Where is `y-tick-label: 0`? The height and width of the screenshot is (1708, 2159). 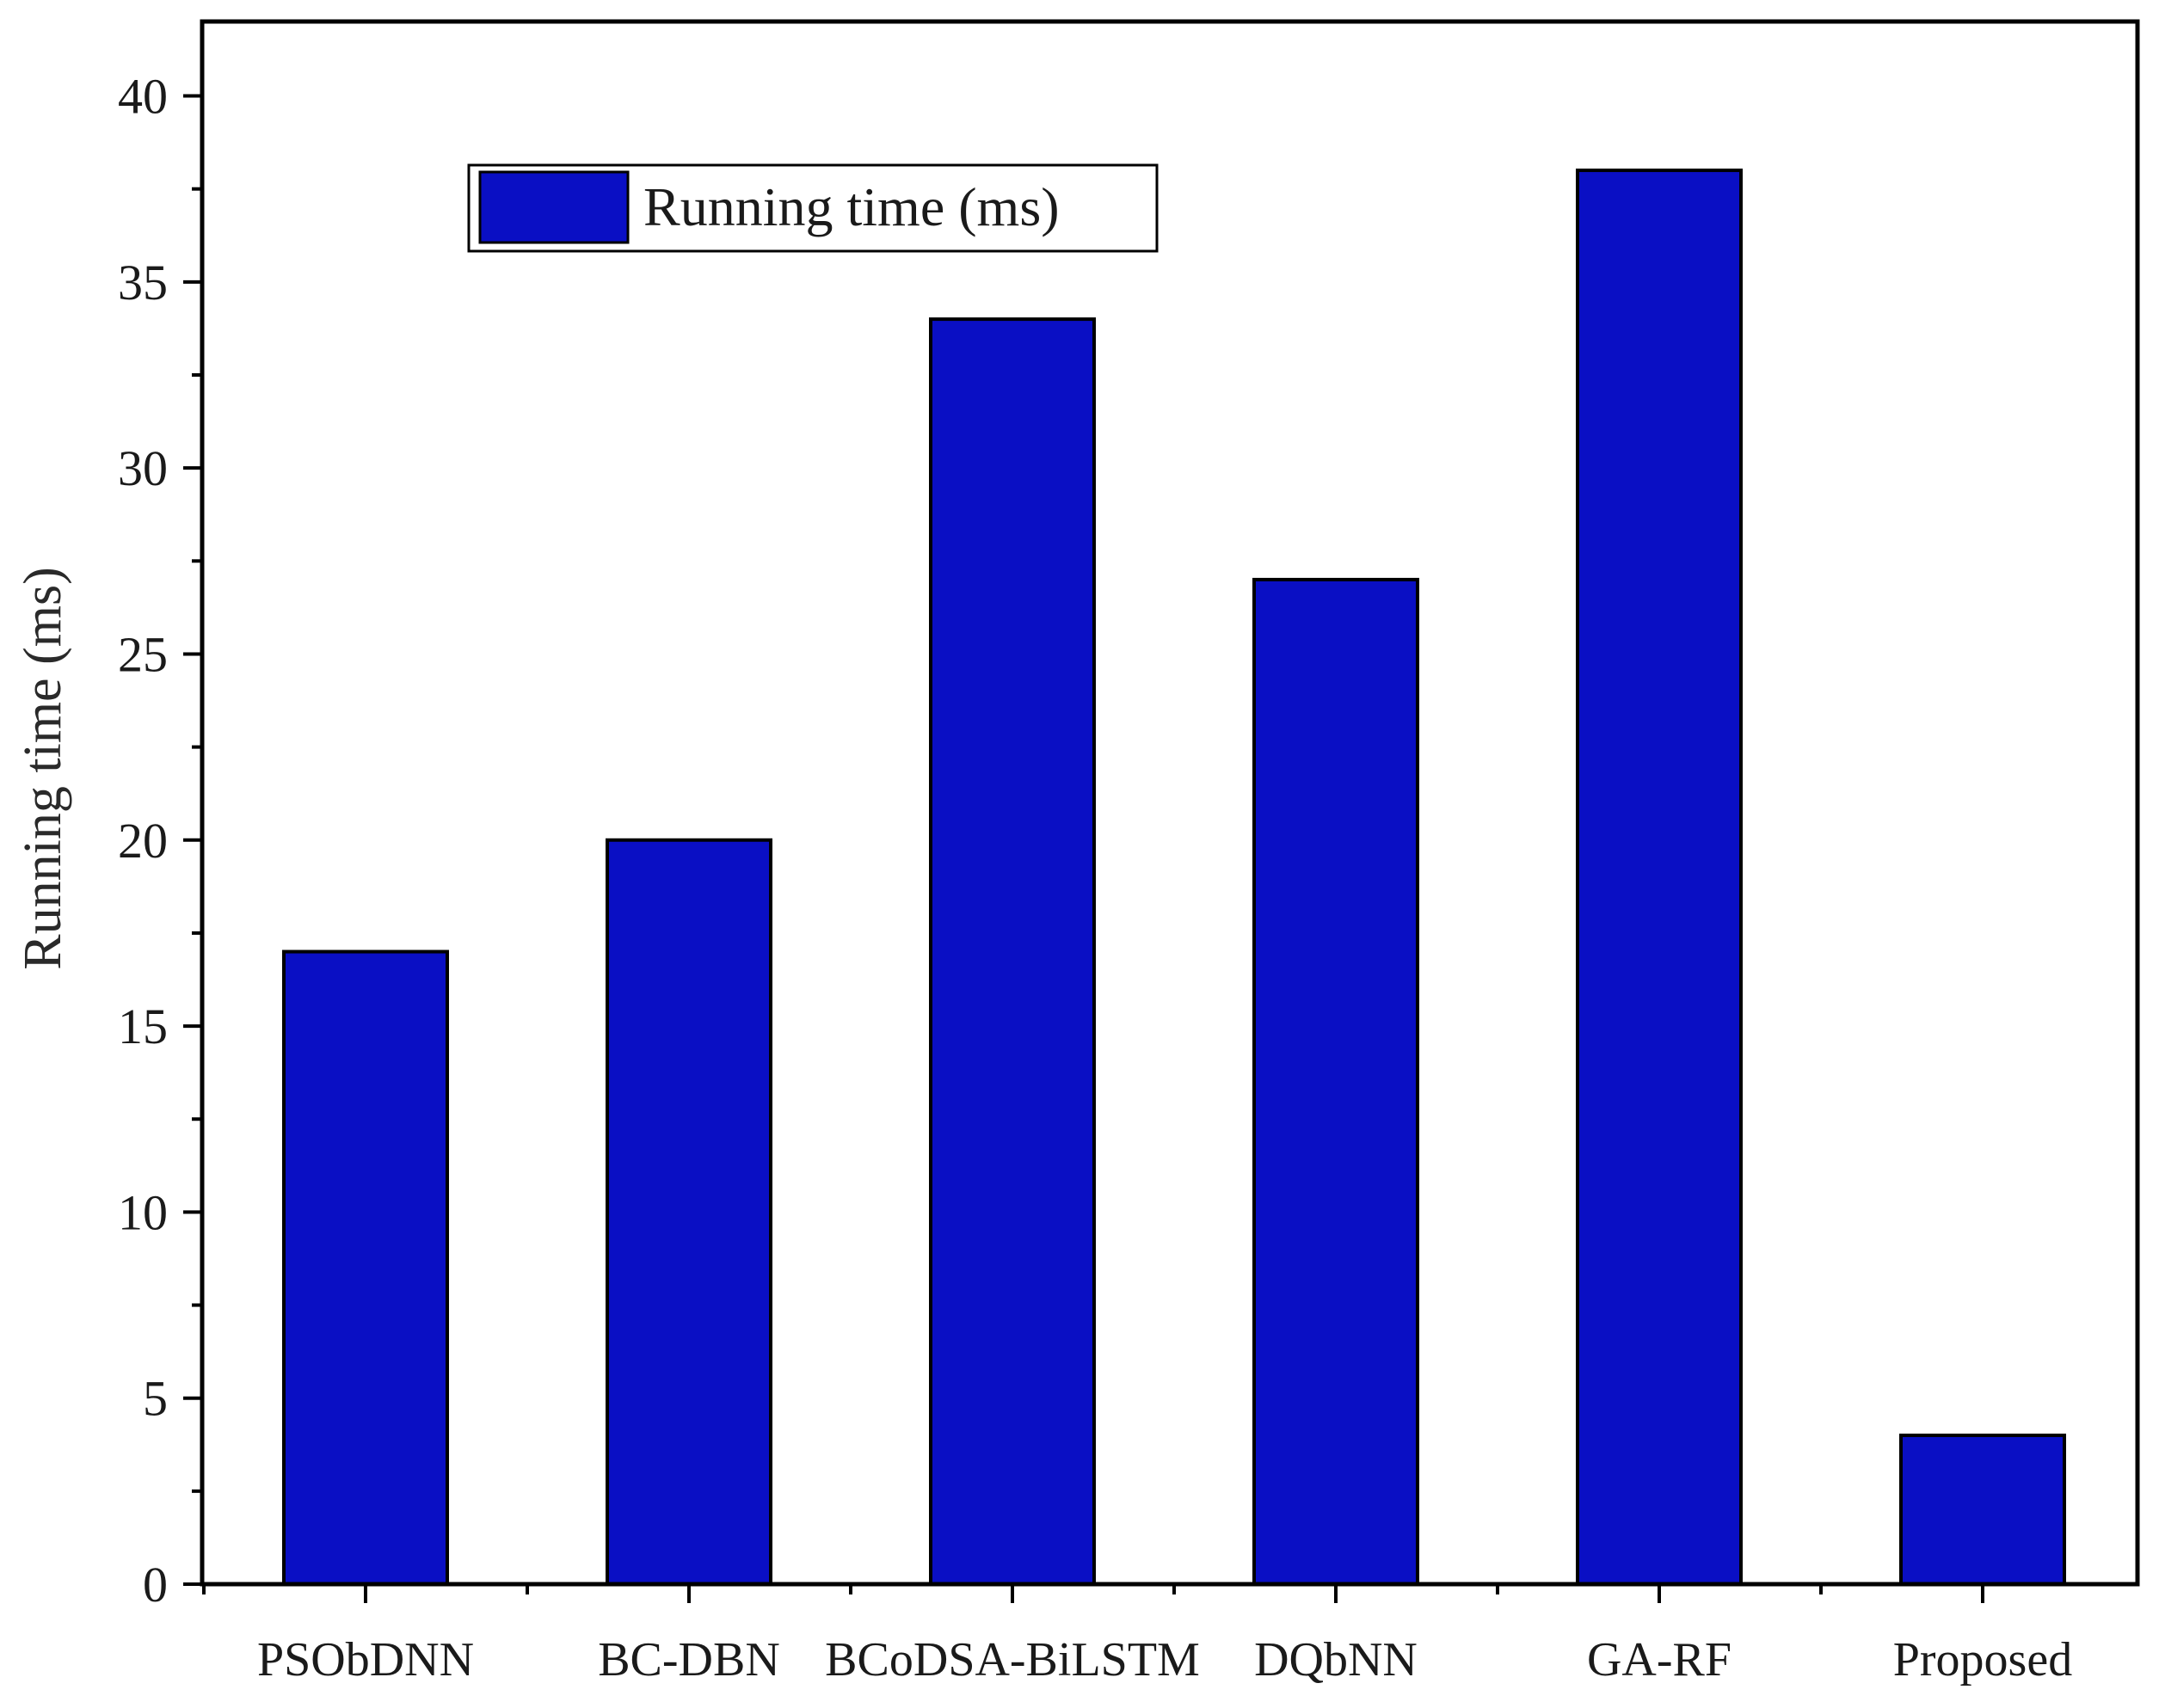
y-tick-label: 0 is located at coordinates (155, 1585).